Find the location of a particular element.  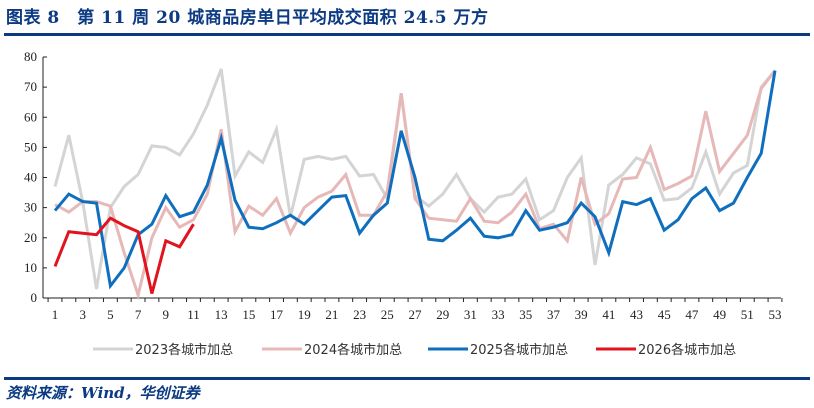

y-tick-label: 70 is located at coordinates (30, 86).